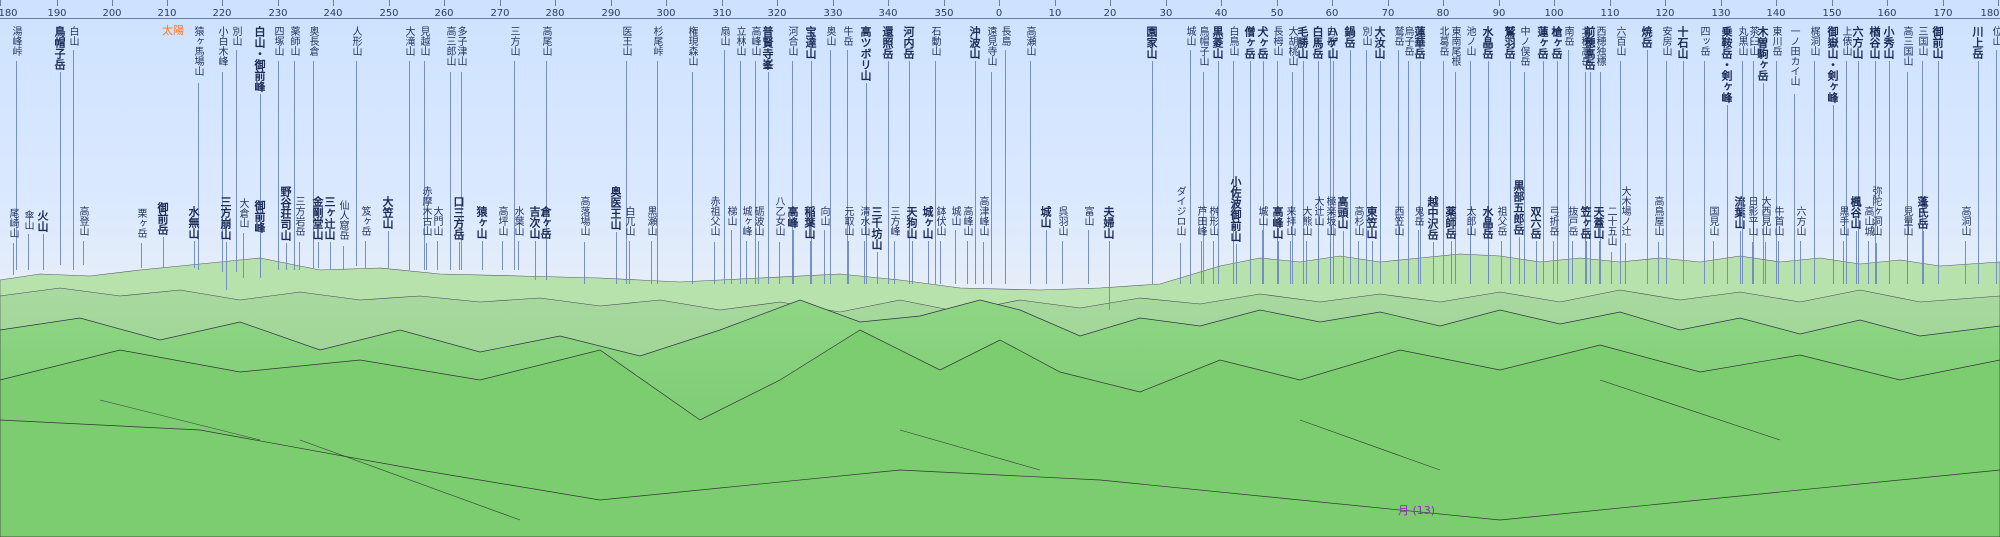 The height and width of the screenshot is (537, 2000). Describe the element at coordinates (1556, 42) in the screenshot. I see `peak-label: 槍ヶ岳` at that location.